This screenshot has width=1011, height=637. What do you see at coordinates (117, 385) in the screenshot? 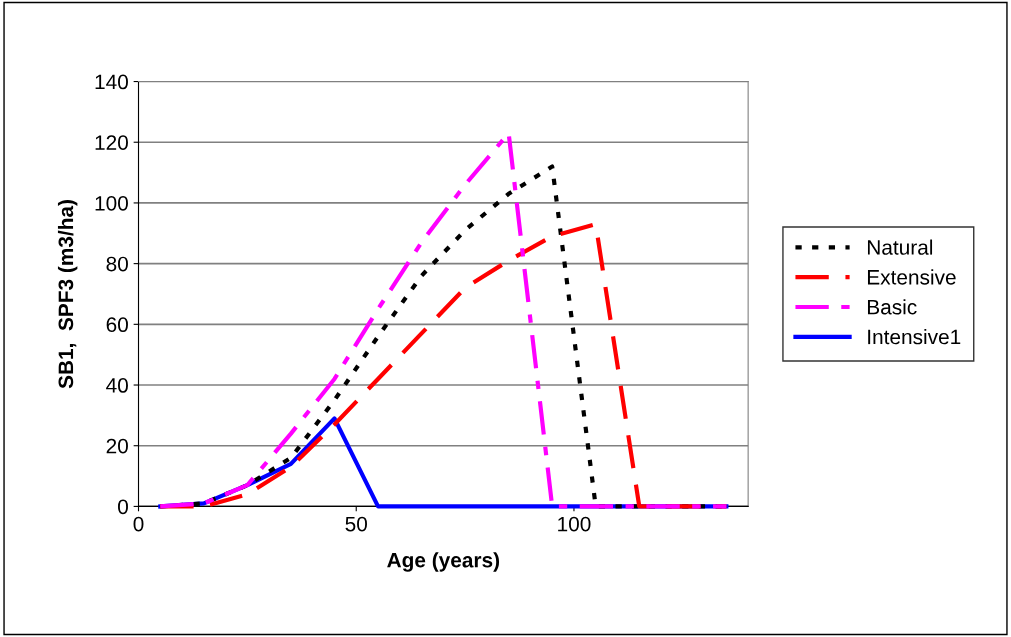
I see `y-tick-label: 40` at bounding box center [117, 385].